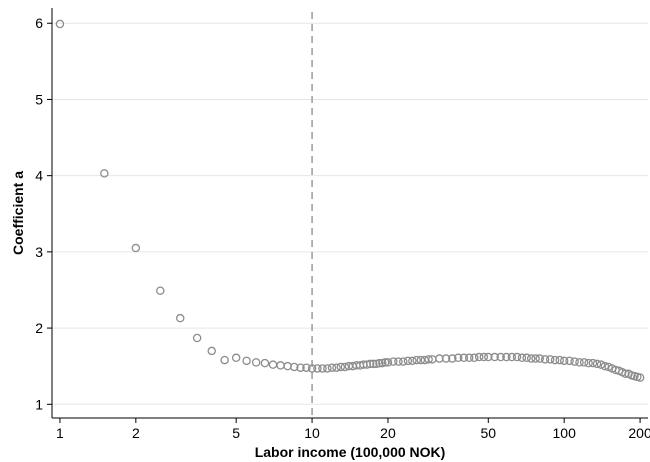 This screenshot has height=462, width=650. What do you see at coordinates (388, 433) in the screenshot?
I see `x-tick-label: 20` at bounding box center [388, 433].